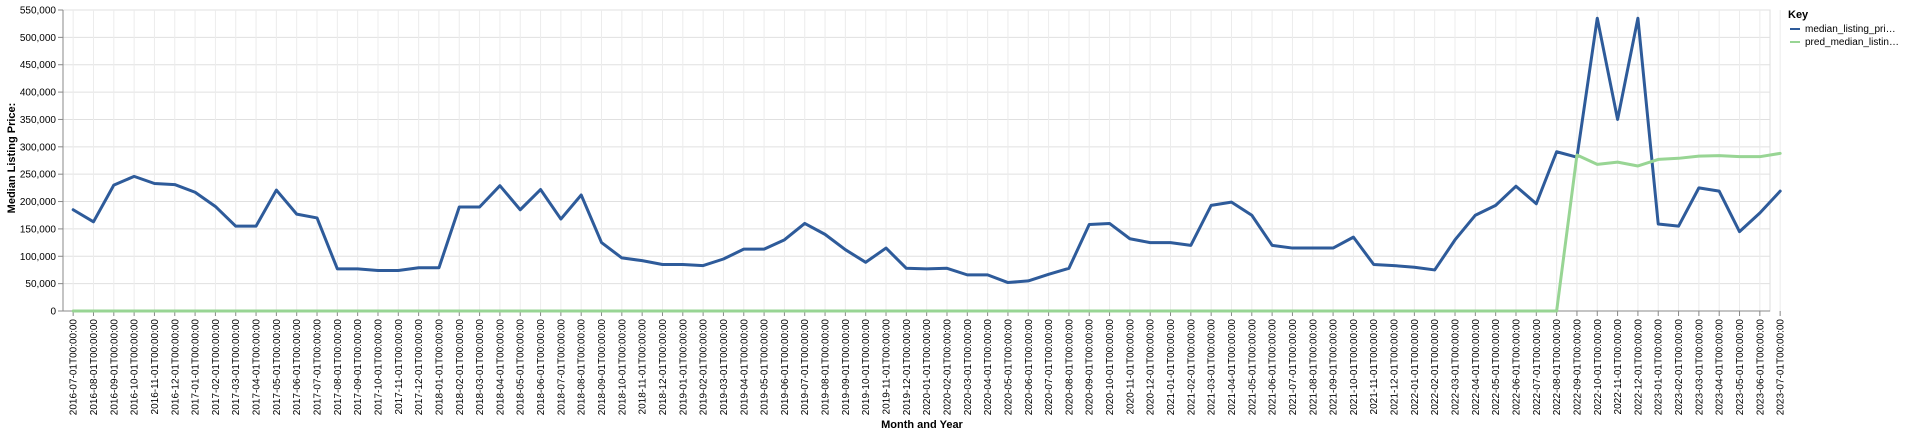 The image size is (1920, 434). Describe the element at coordinates (1212, 367) in the screenshot. I see `x-tick-label: 2021-03-01T00:00:00` at that location.